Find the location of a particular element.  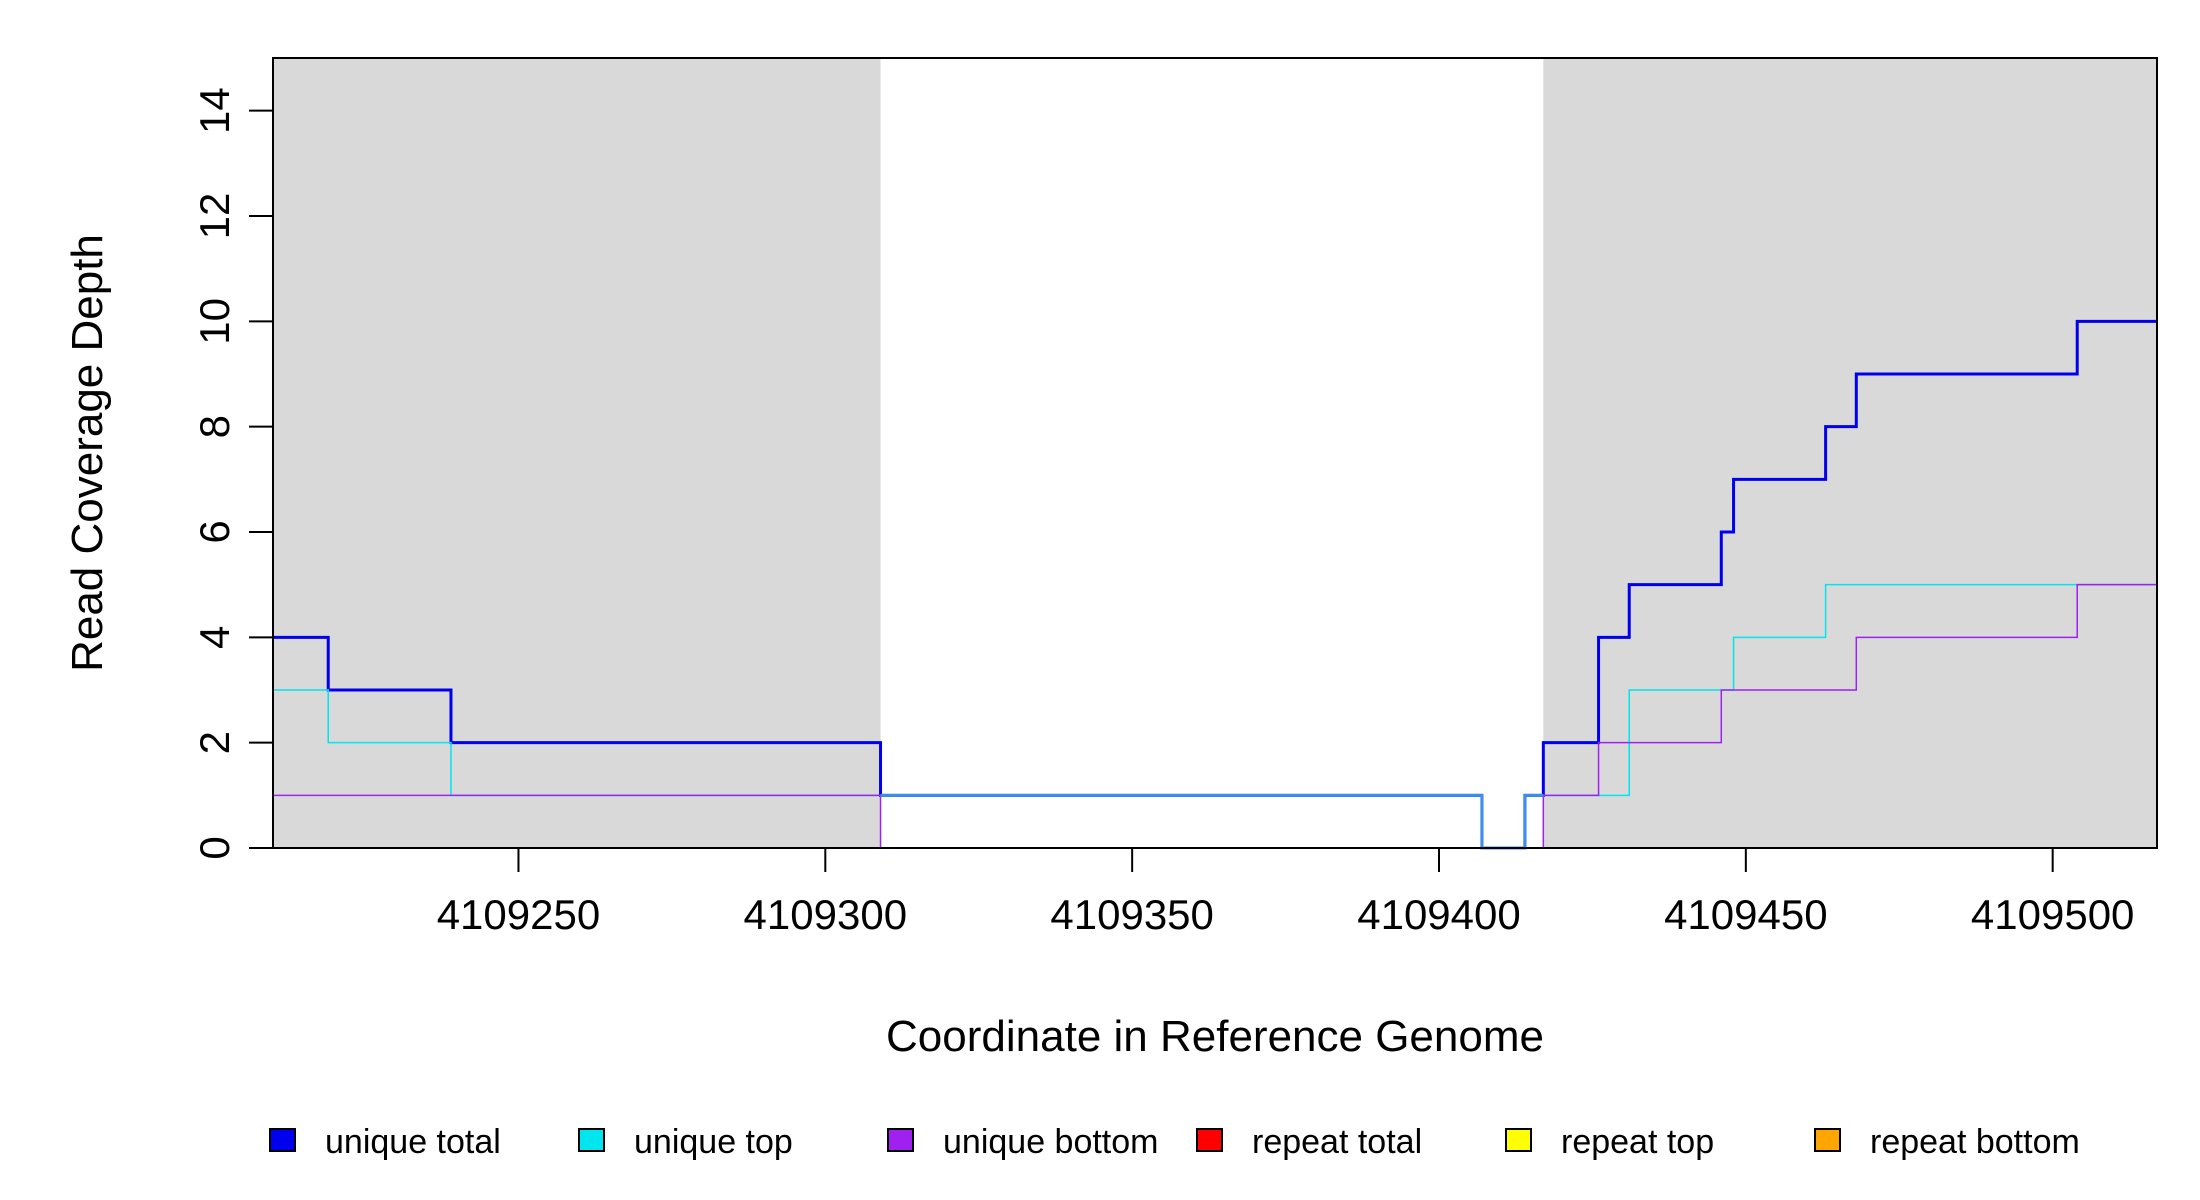

y-tick-label: 0 is located at coordinates (214, 847).